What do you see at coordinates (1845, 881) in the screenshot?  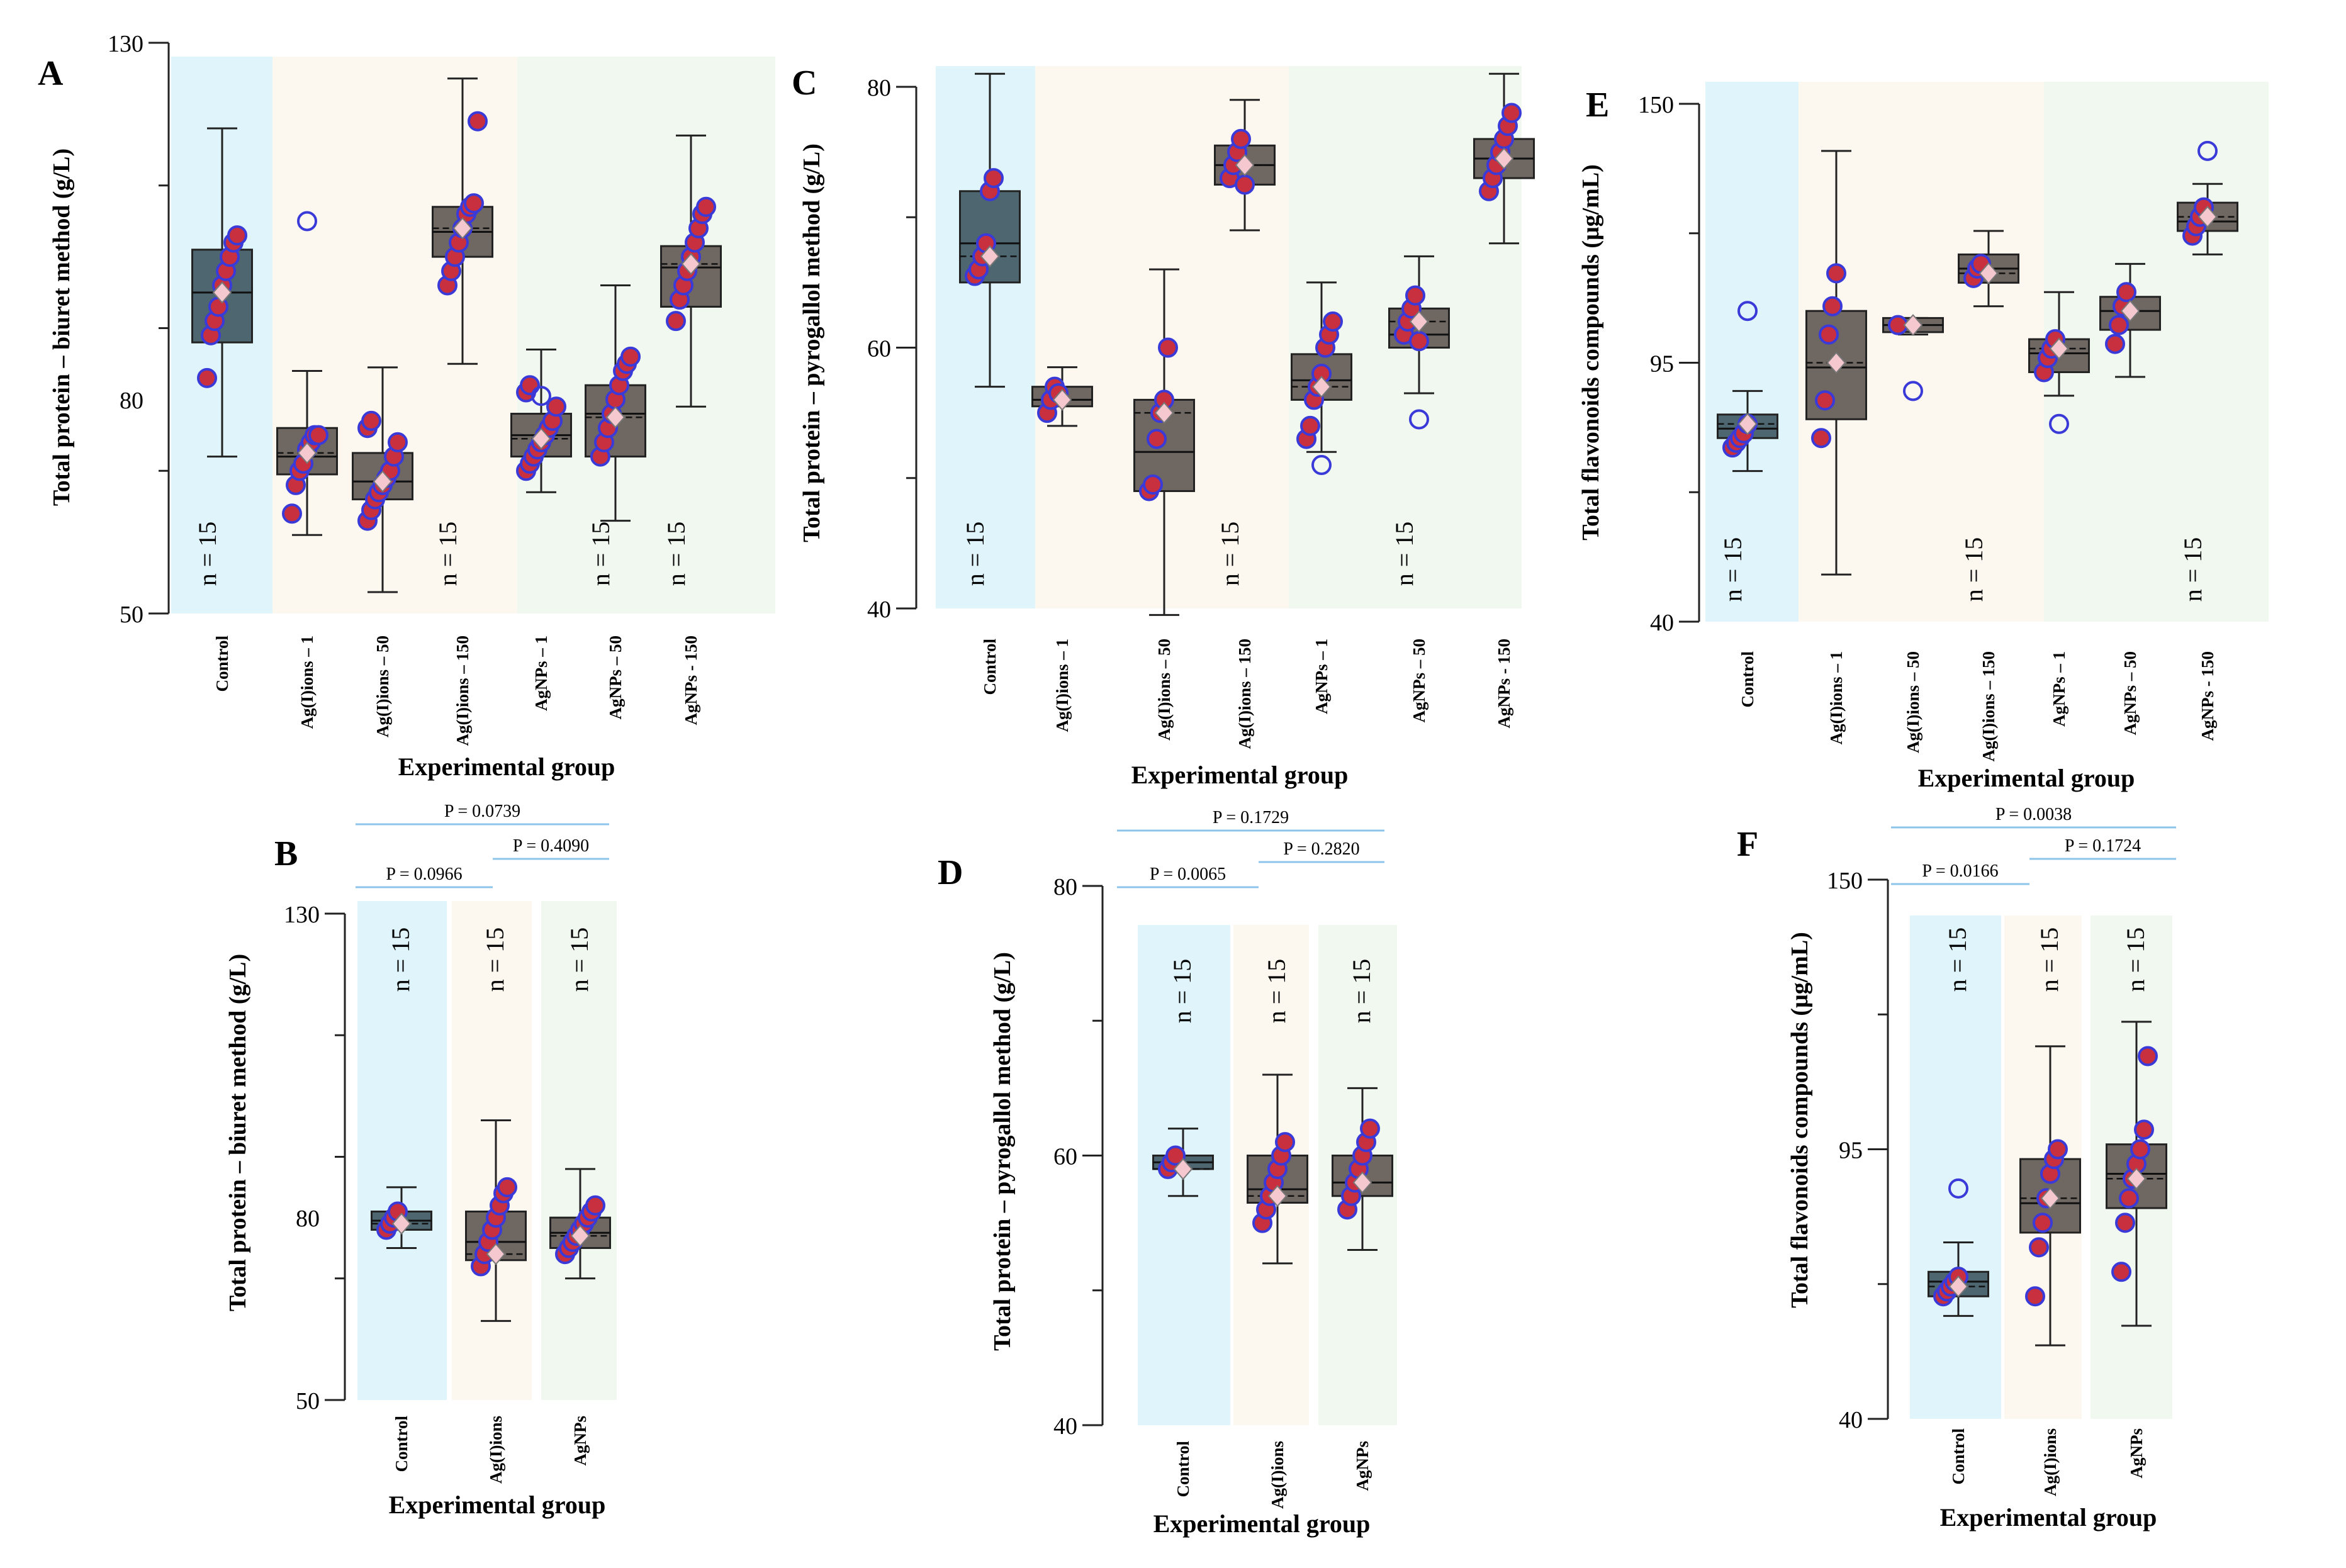 I see `y-tick-label: 150` at bounding box center [1845, 881].